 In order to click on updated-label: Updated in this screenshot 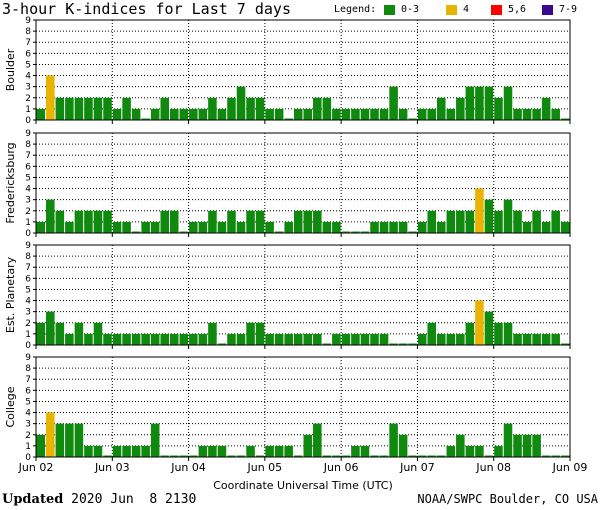, I will do `click(33, 499)`.